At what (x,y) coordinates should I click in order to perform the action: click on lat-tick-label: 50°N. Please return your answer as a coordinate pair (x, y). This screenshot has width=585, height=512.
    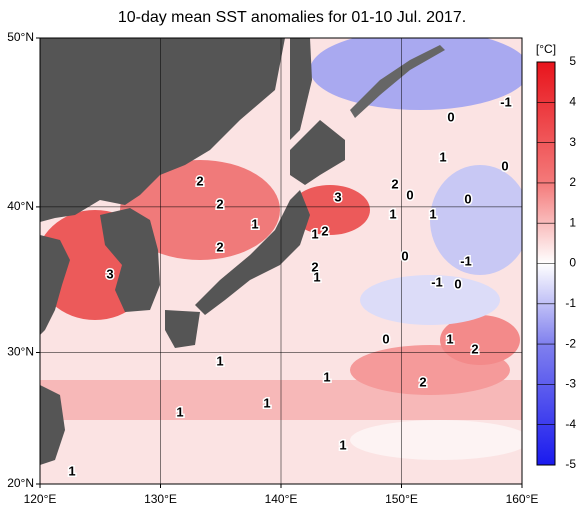
    Looking at the image, I should click on (20, 37).